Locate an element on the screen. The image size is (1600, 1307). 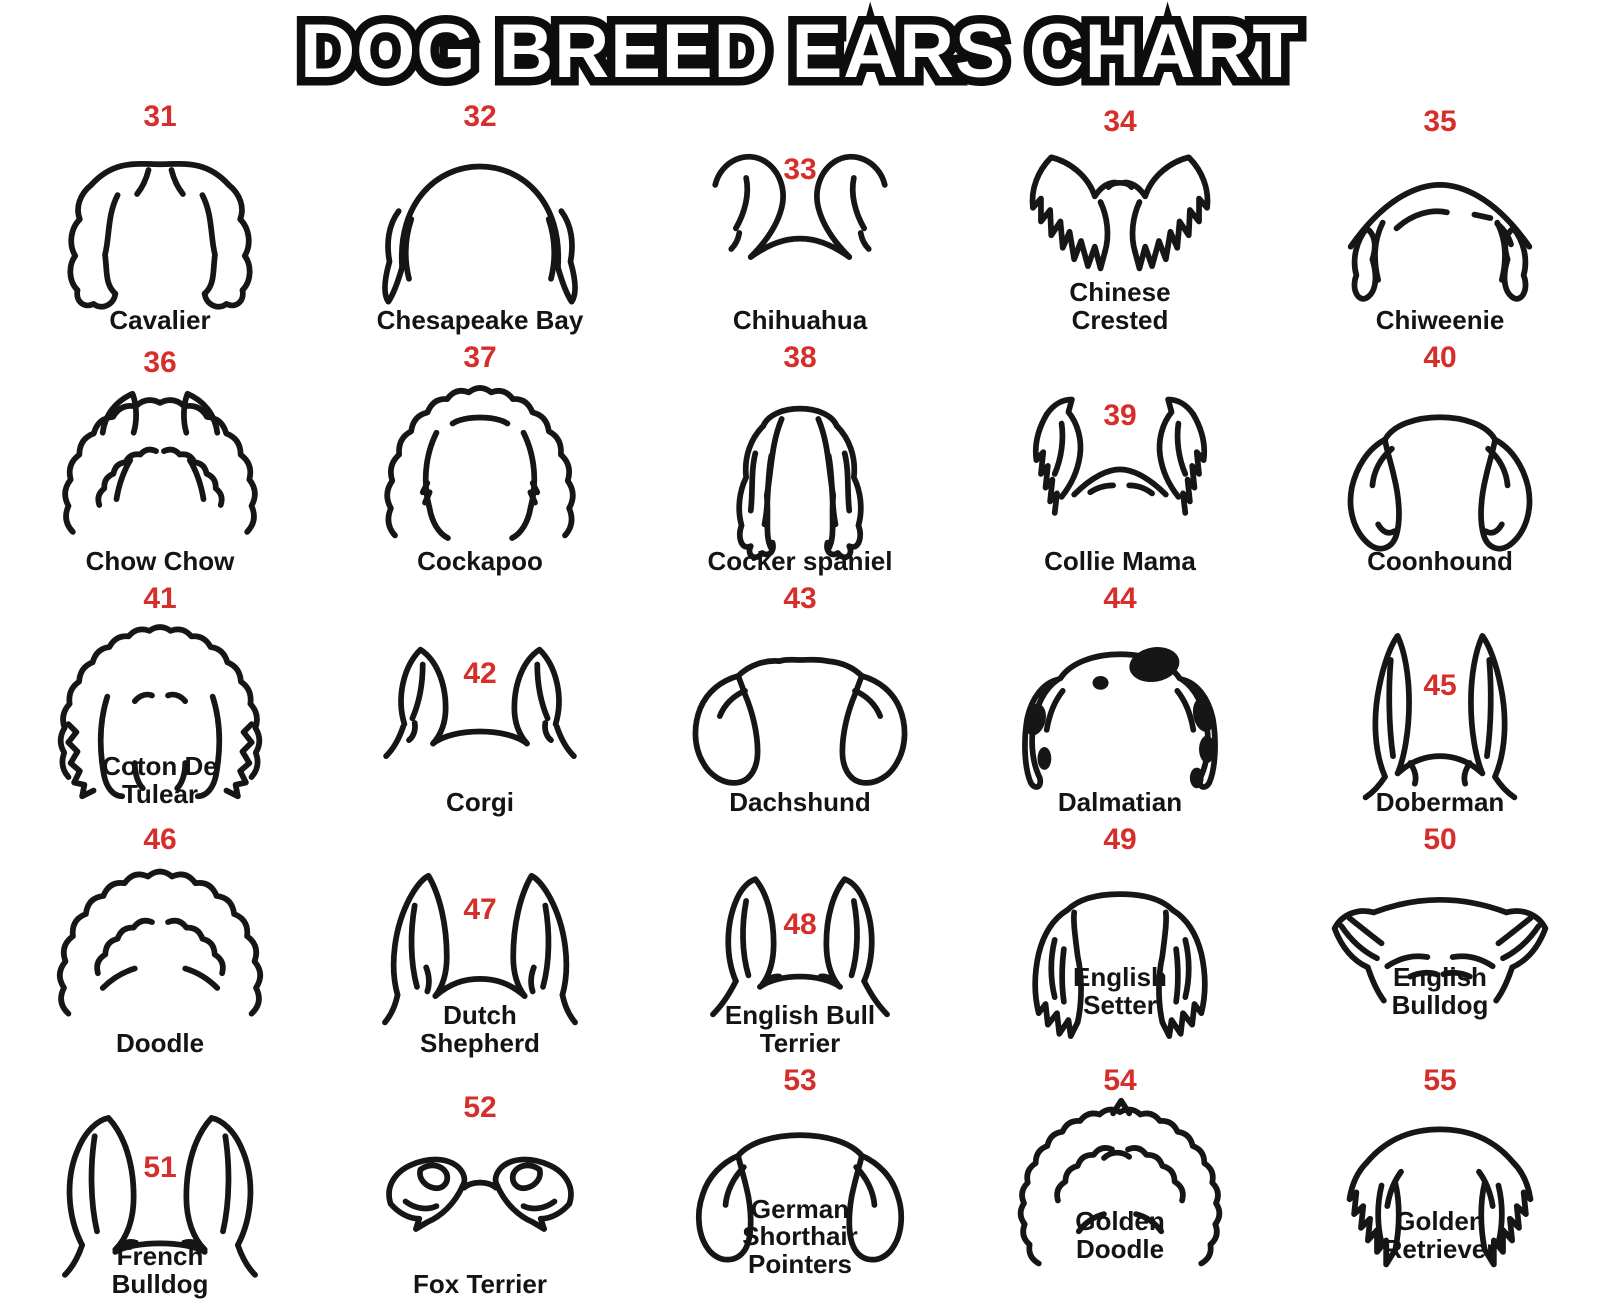
breed-cell-42: 42 Corgi is located at coordinates (480, 700).